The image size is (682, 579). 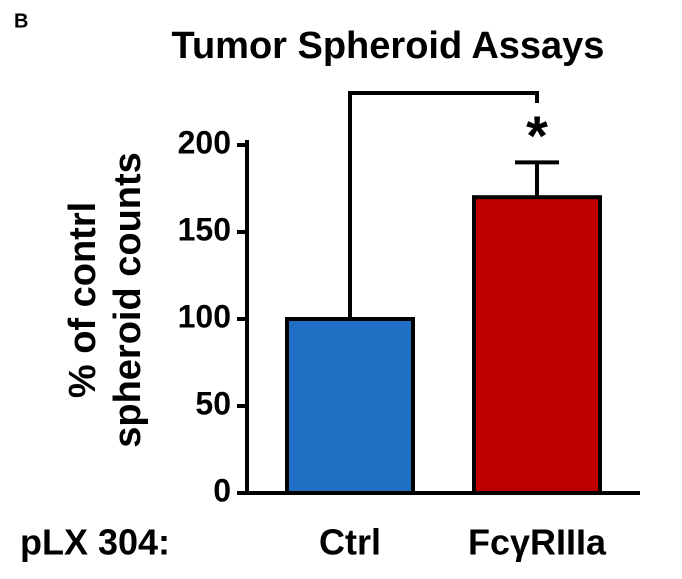 What do you see at coordinates (128, 300) in the screenshot?
I see `y-axis-label: spheroid counts` at bounding box center [128, 300].